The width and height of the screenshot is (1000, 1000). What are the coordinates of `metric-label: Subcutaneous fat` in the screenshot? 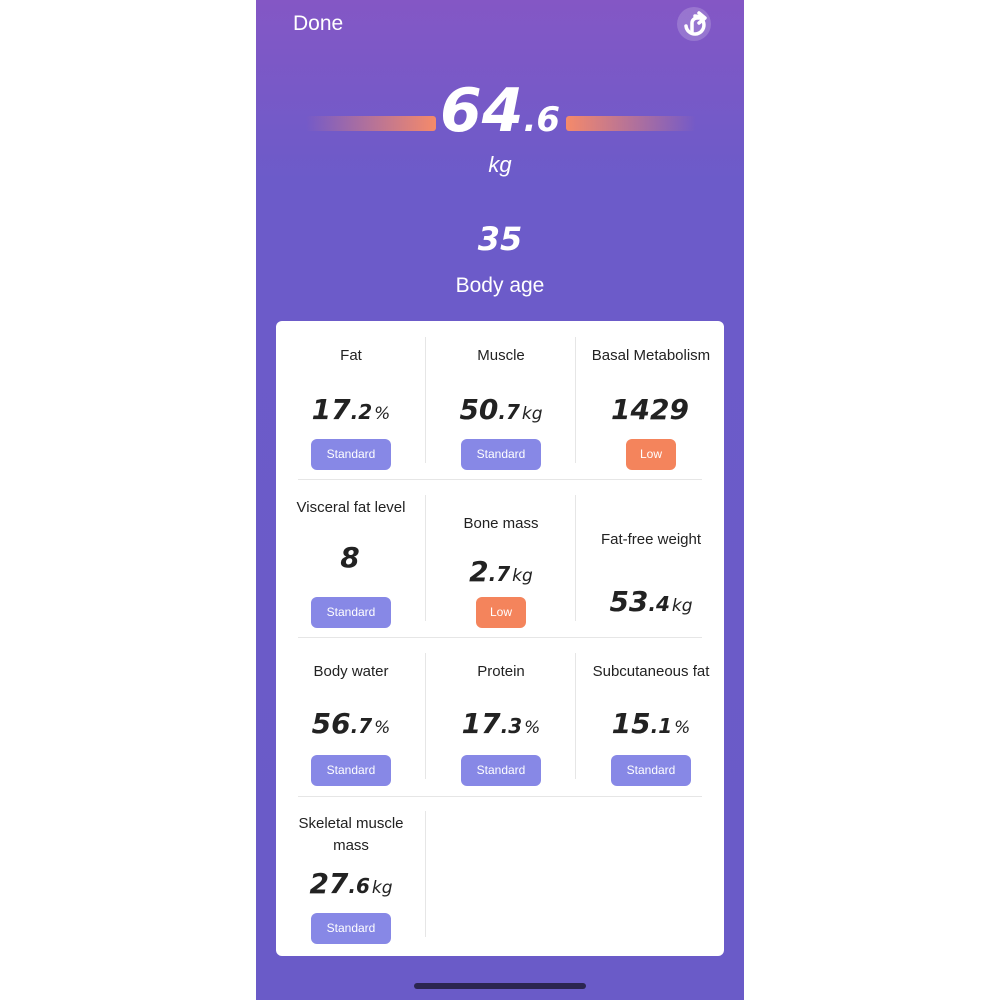 It's located at (651, 671).